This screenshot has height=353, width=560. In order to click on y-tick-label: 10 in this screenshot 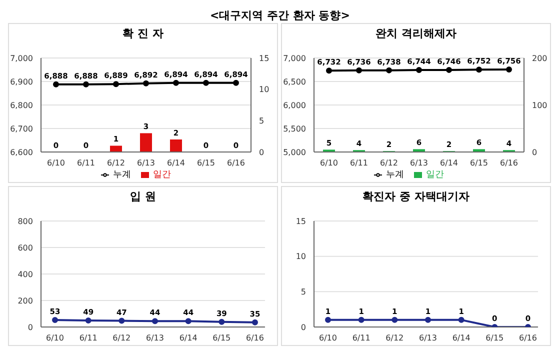, I will do `click(301, 257)`.